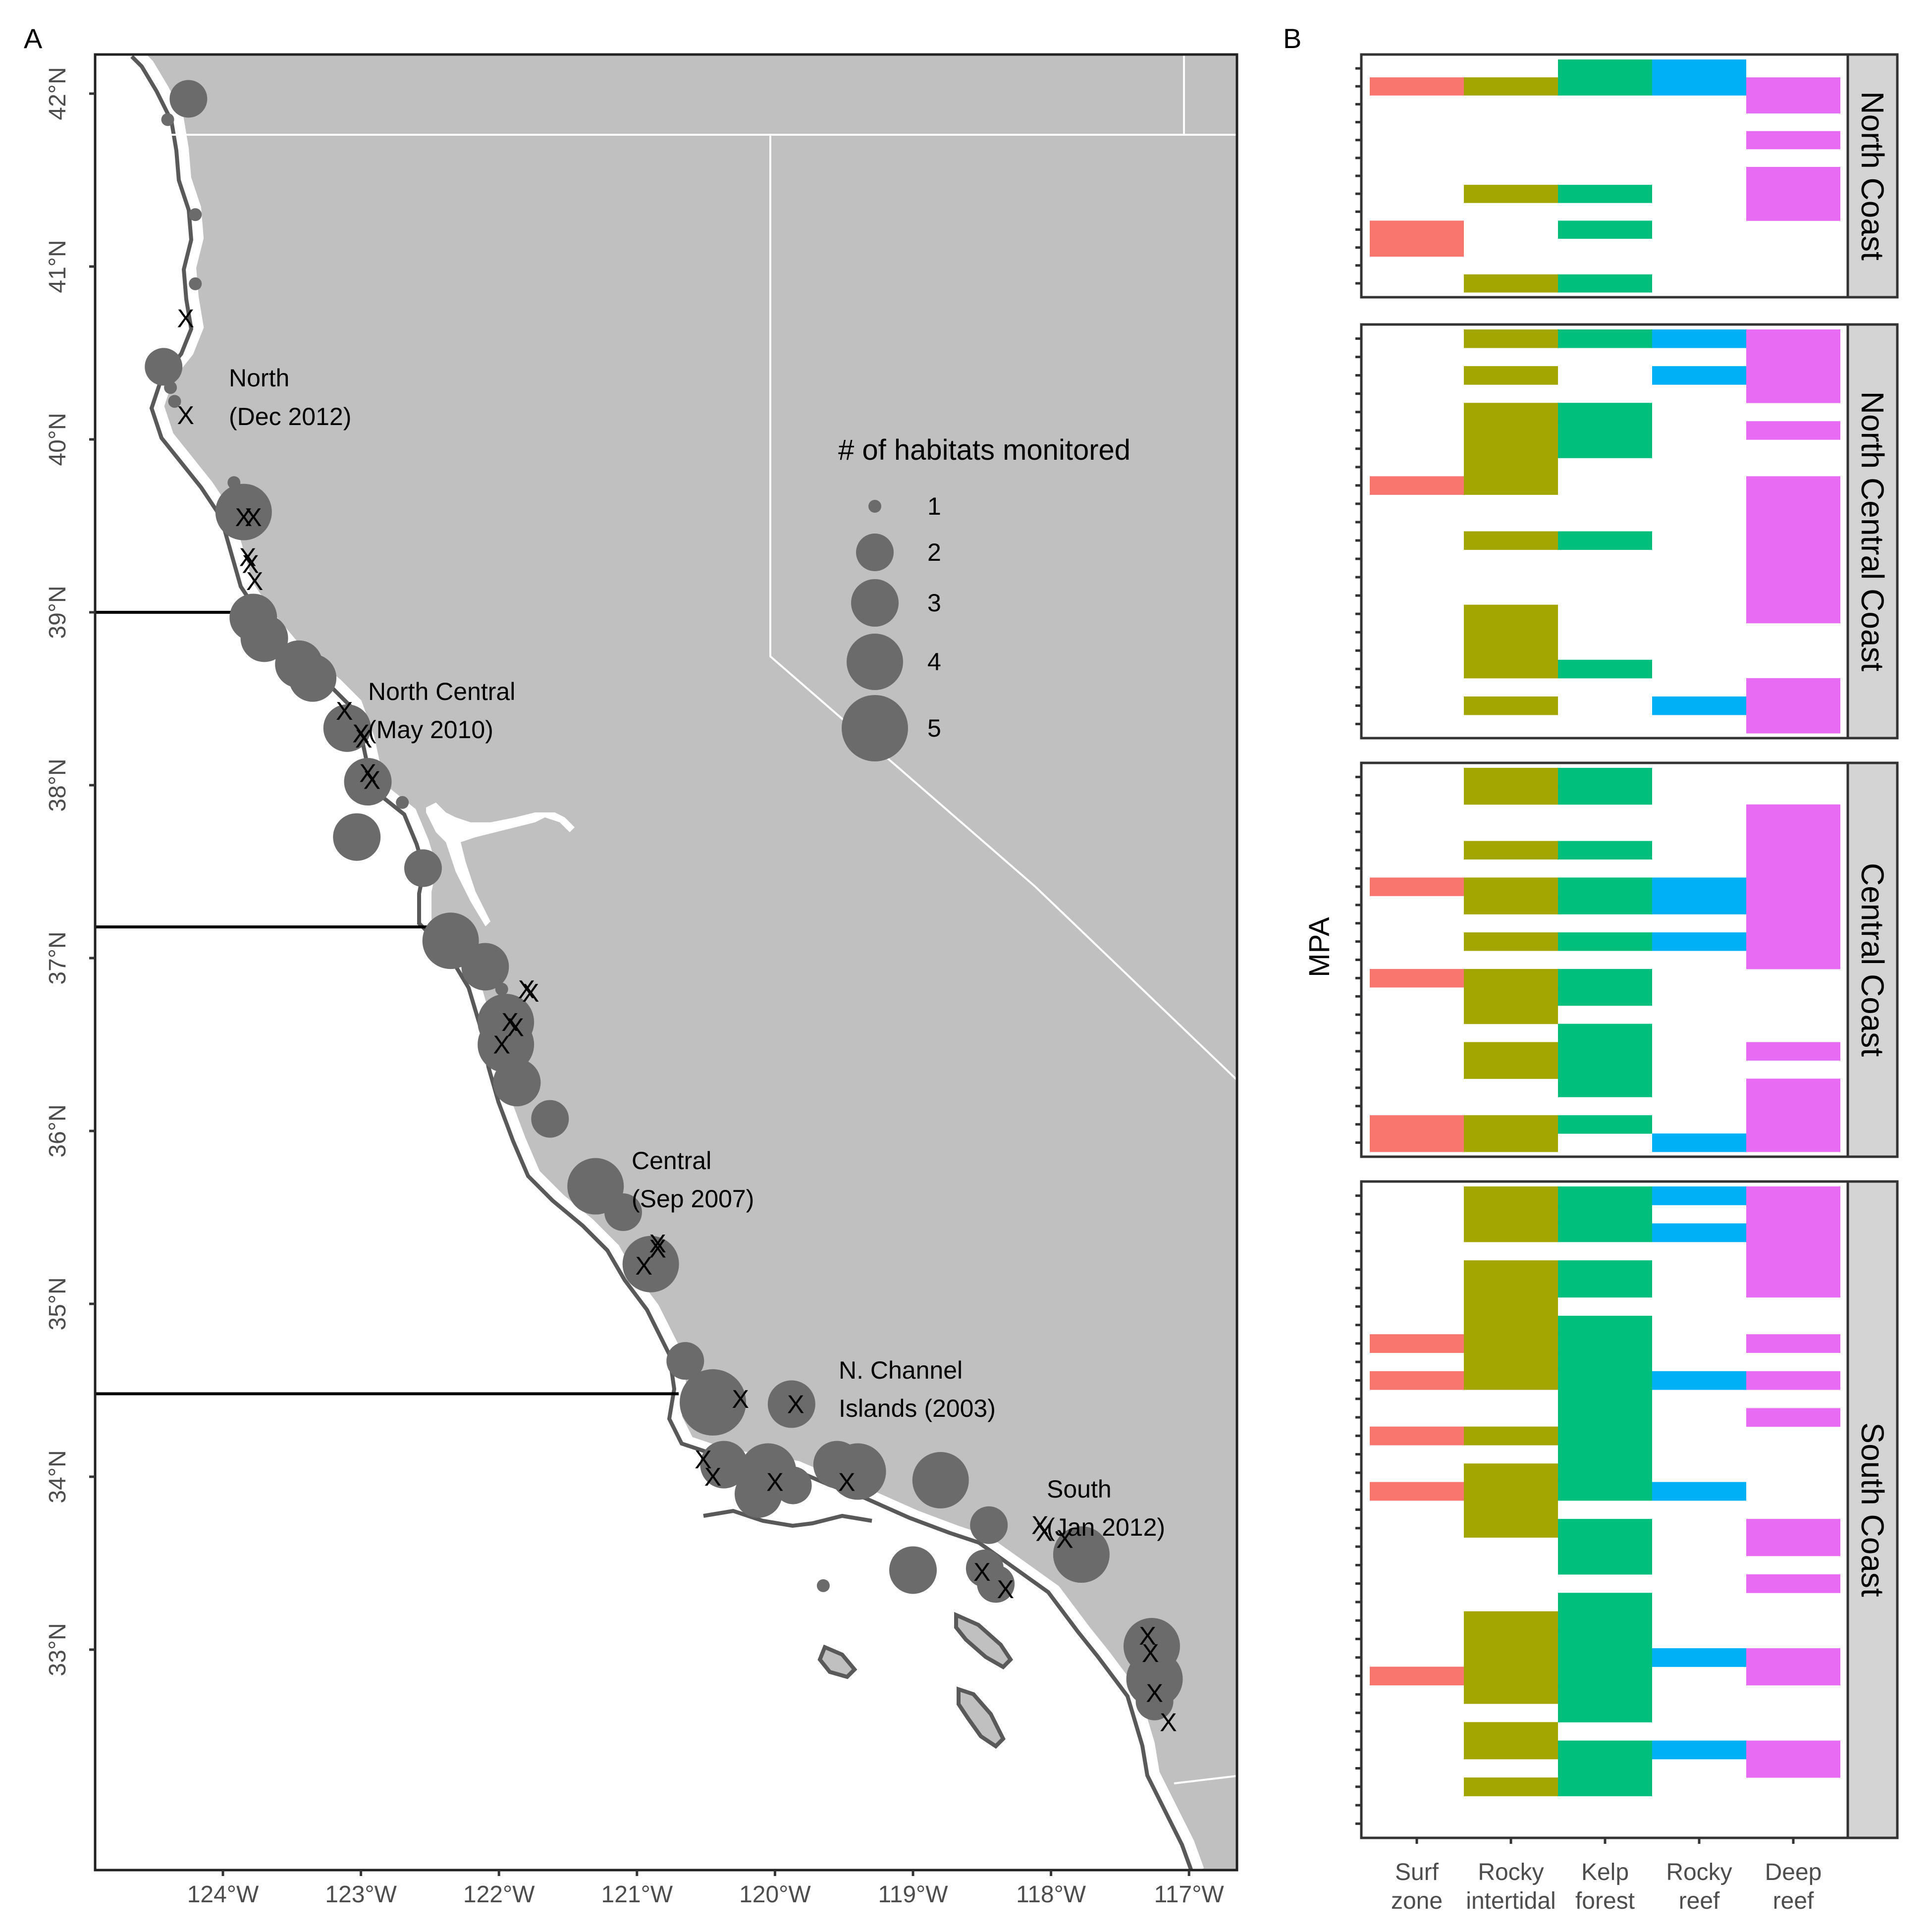 This screenshot has width=1932, height=1932. Describe the element at coordinates (259, 378) in the screenshot. I see `region-north-line1: North` at that location.